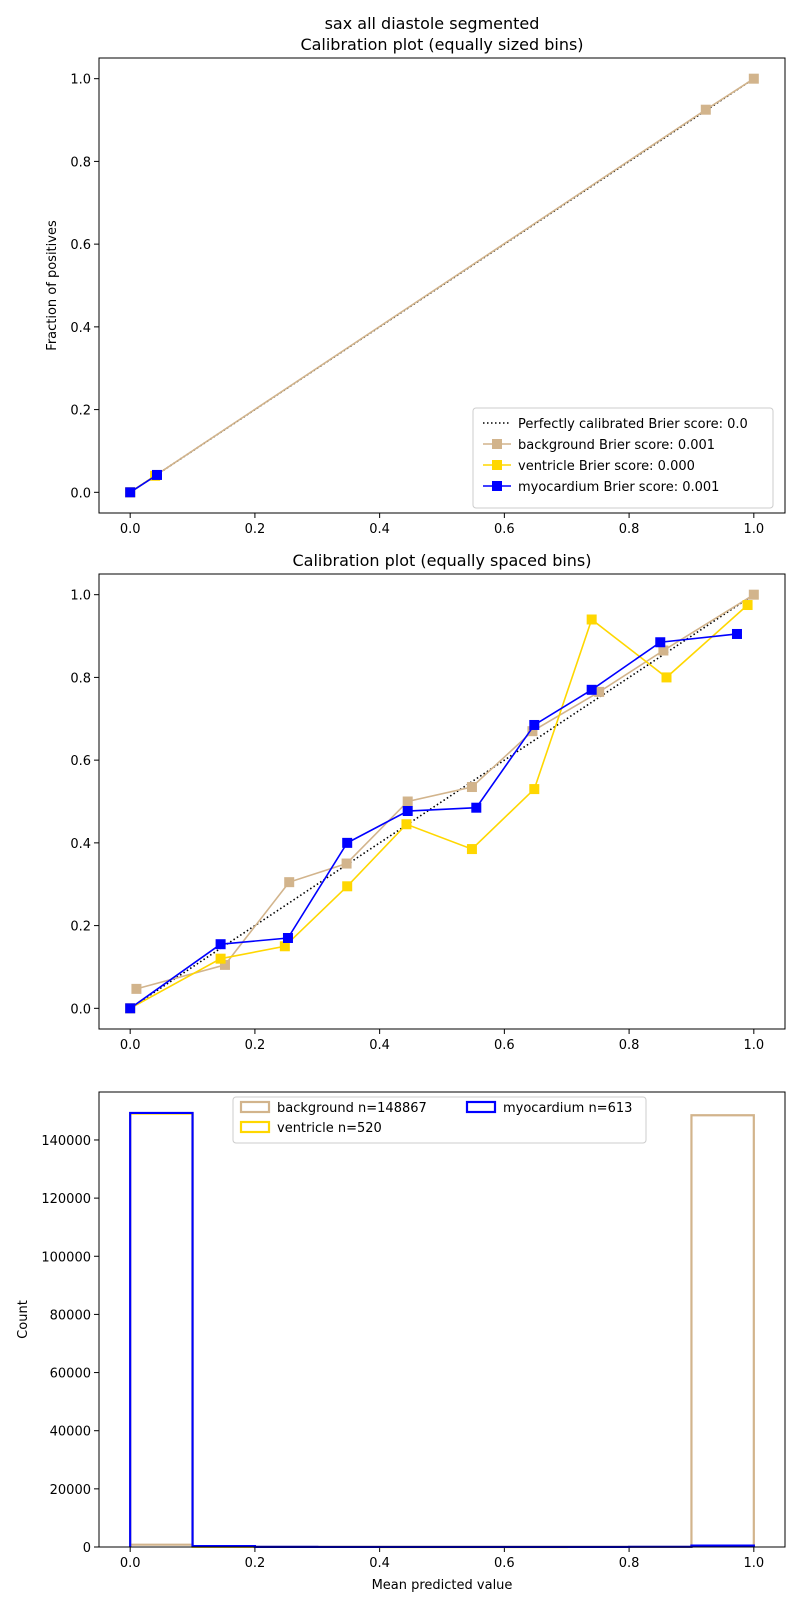  I want to click on y-tick-label: 0.6, so click(80, 245).